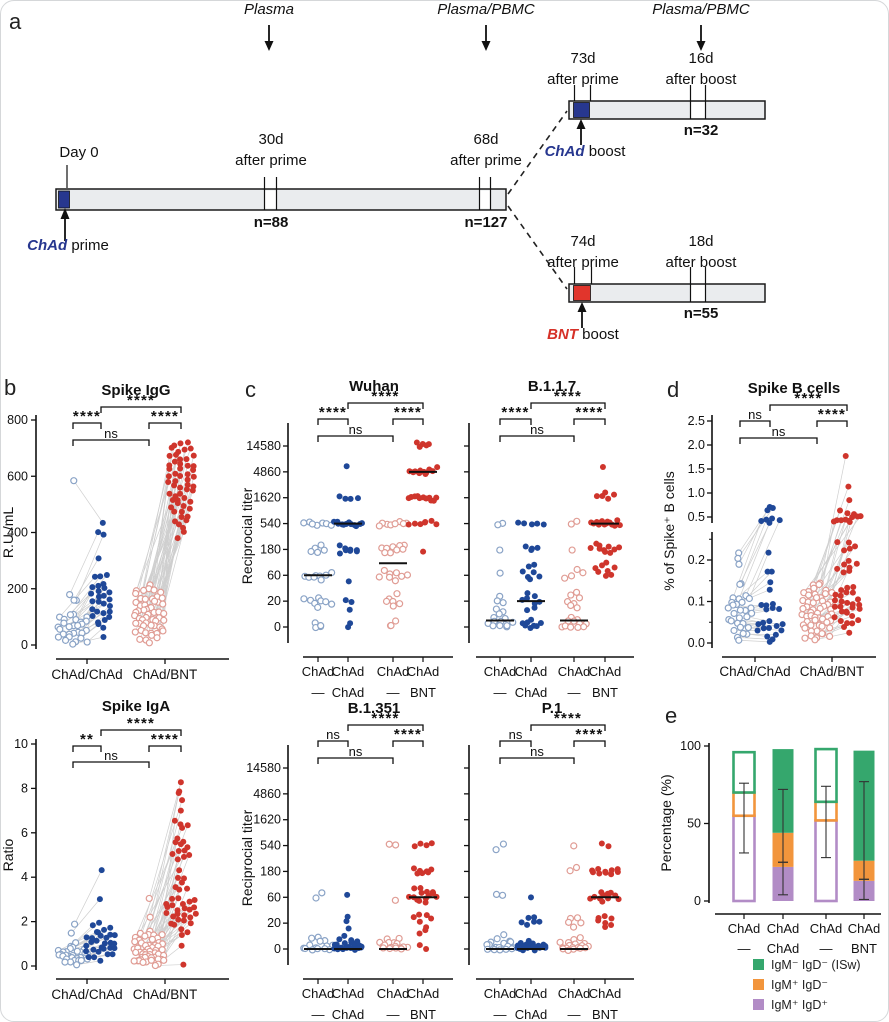 The height and width of the screenshot is (1022, 889). I want to click on panel-letter-a: a, so click(15, 21).